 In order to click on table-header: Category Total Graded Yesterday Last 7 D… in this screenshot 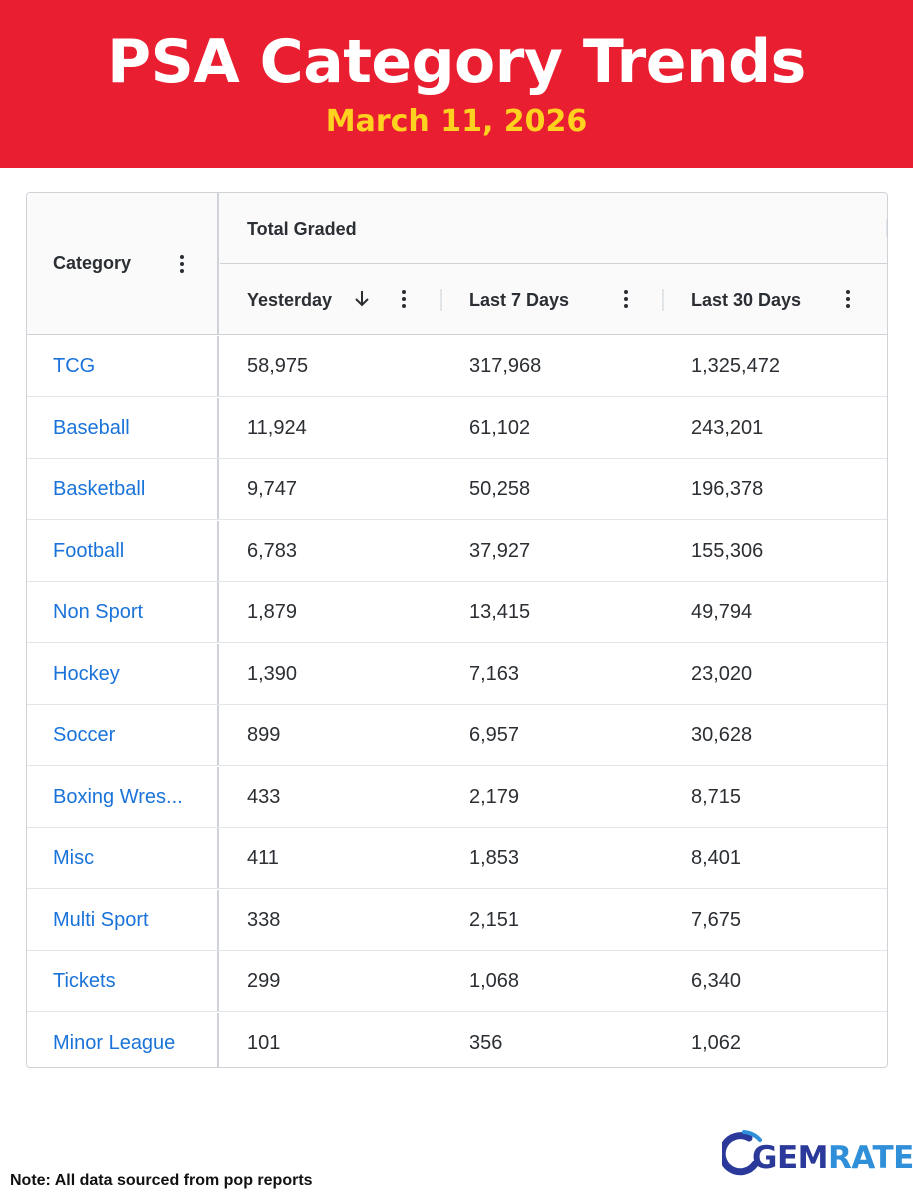, I will do `click(457, 264)`.